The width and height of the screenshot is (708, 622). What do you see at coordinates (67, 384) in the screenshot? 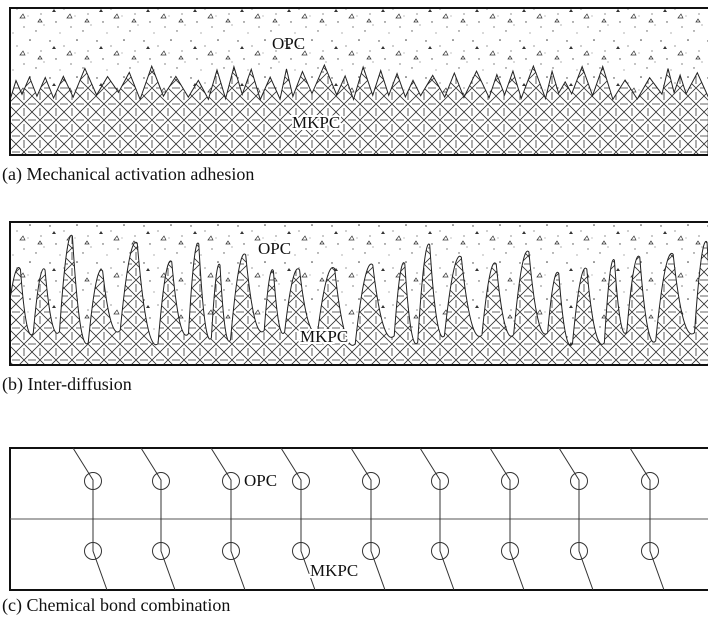
I see `caption: (b) Inter-diffusion` at bounding box center [67, 384].